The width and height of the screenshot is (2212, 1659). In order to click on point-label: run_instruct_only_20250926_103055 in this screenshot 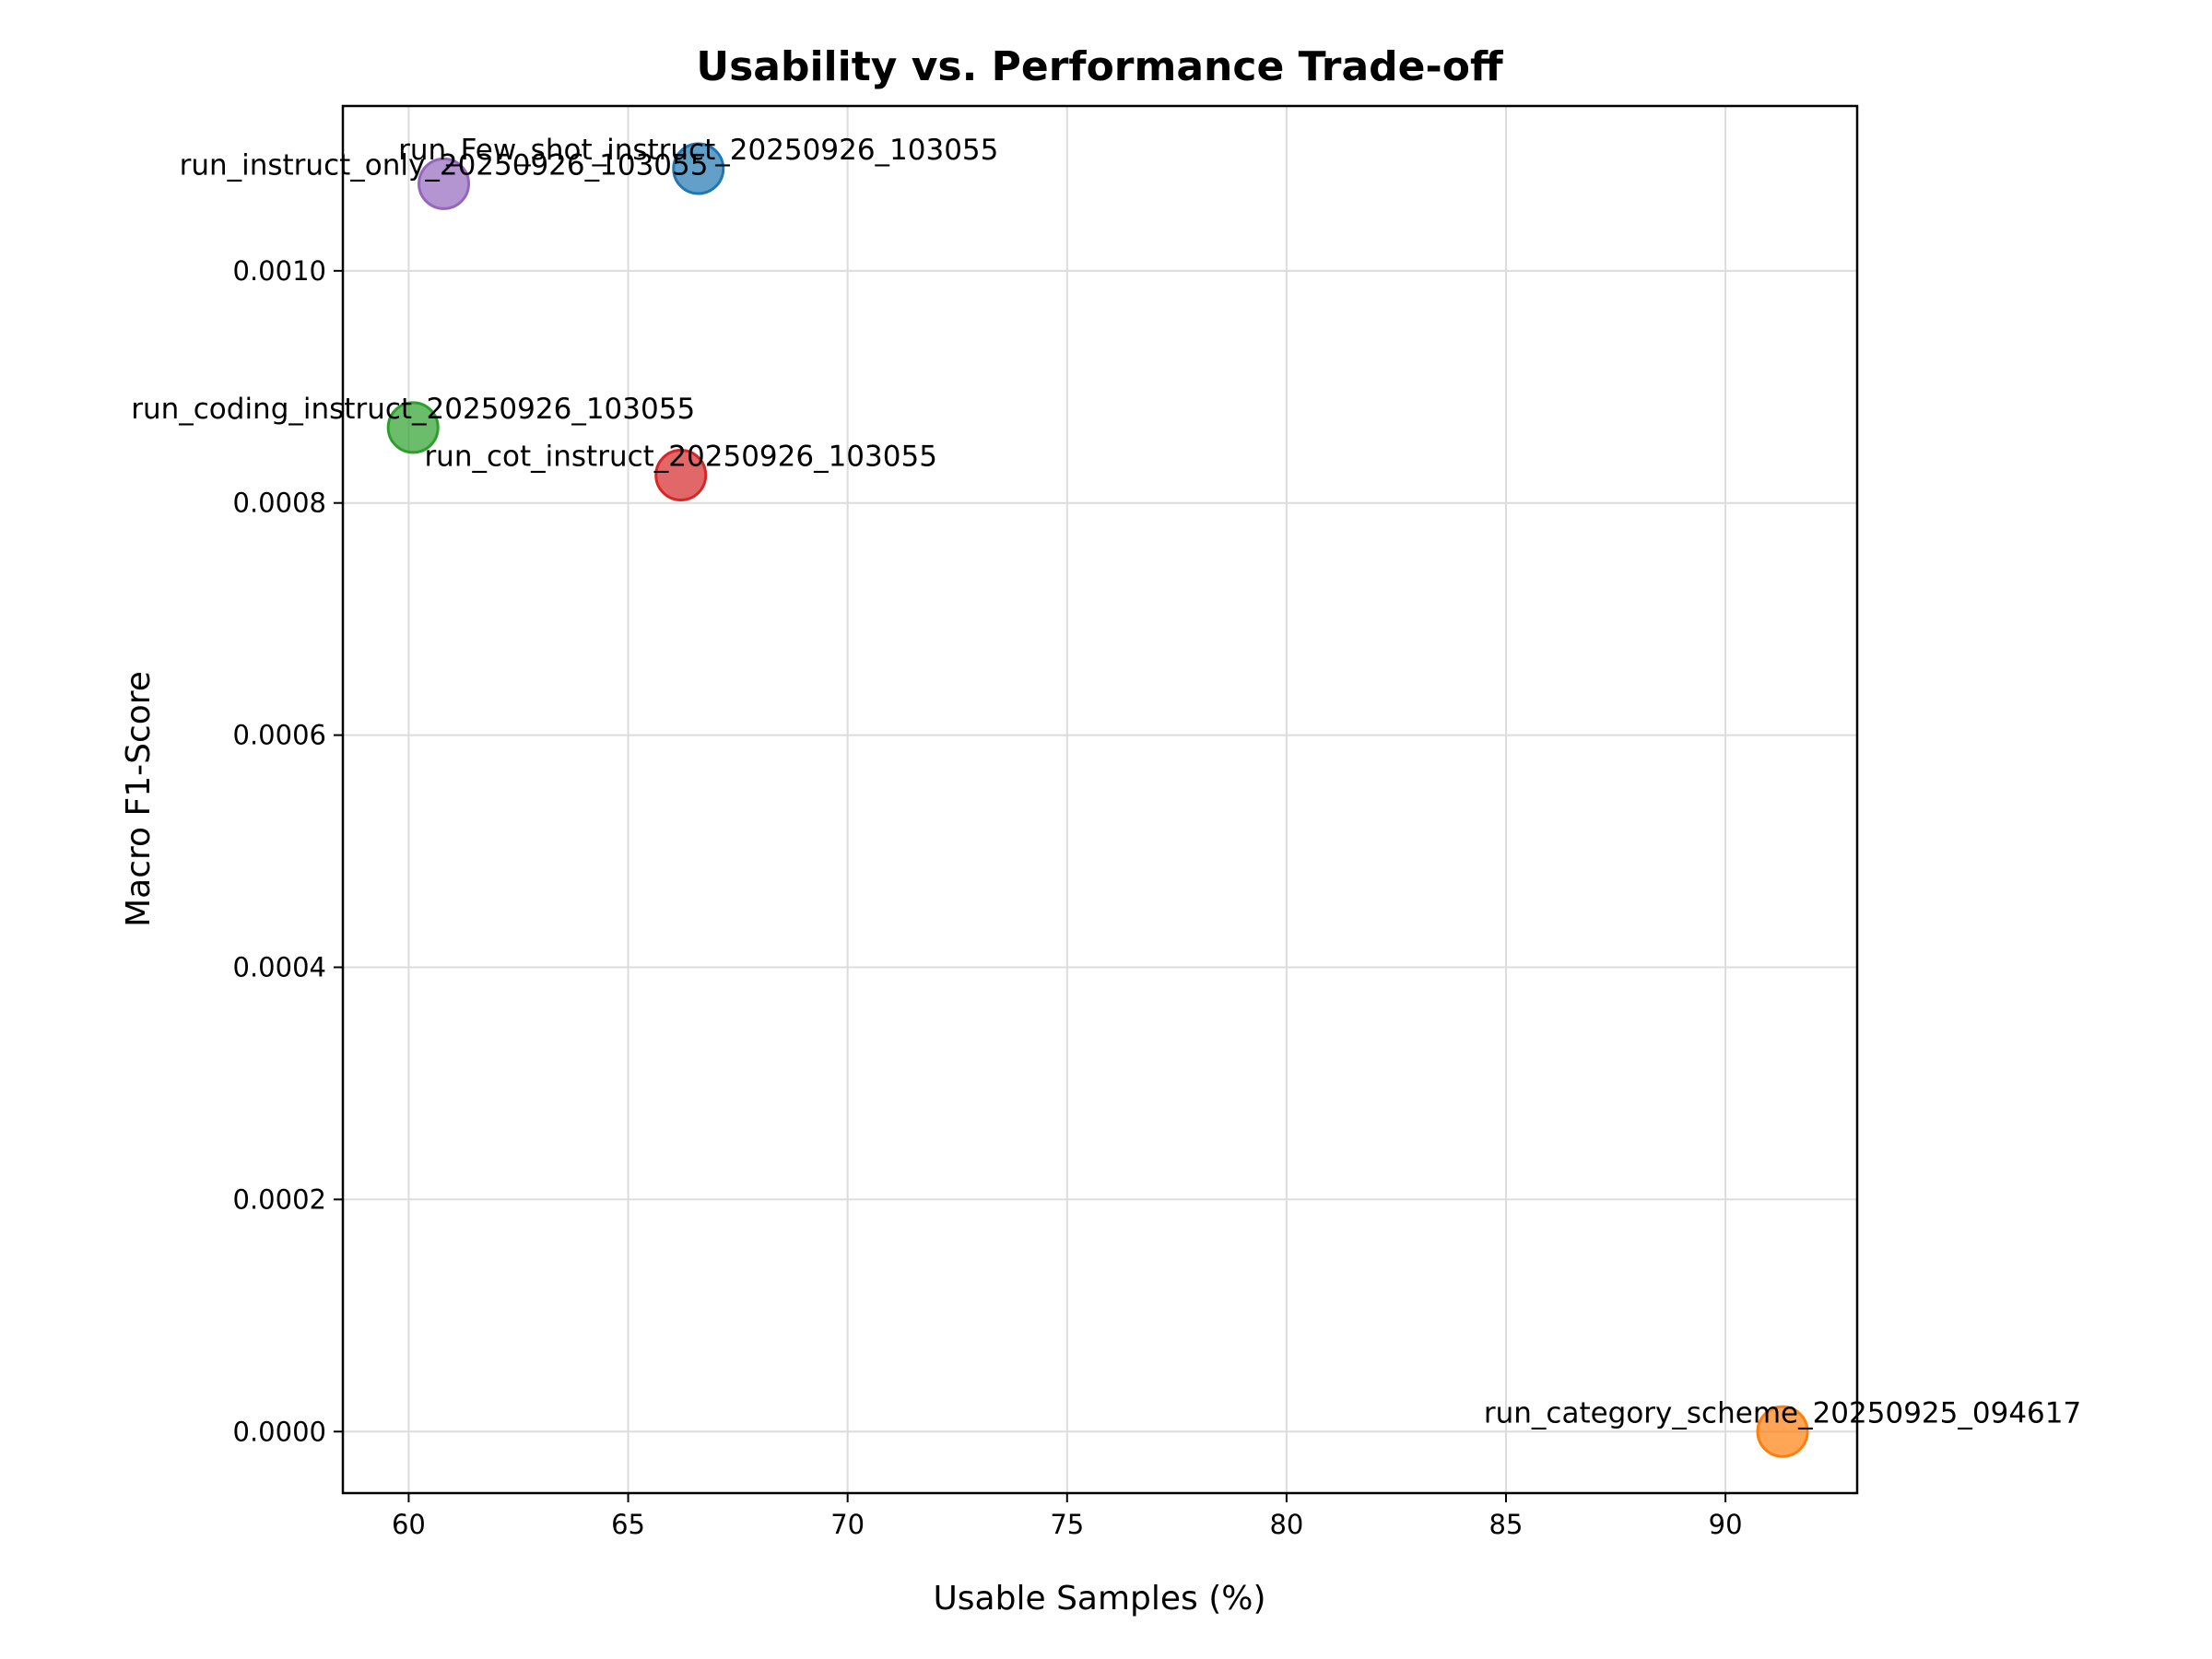, I will do `click(444, 165)`.